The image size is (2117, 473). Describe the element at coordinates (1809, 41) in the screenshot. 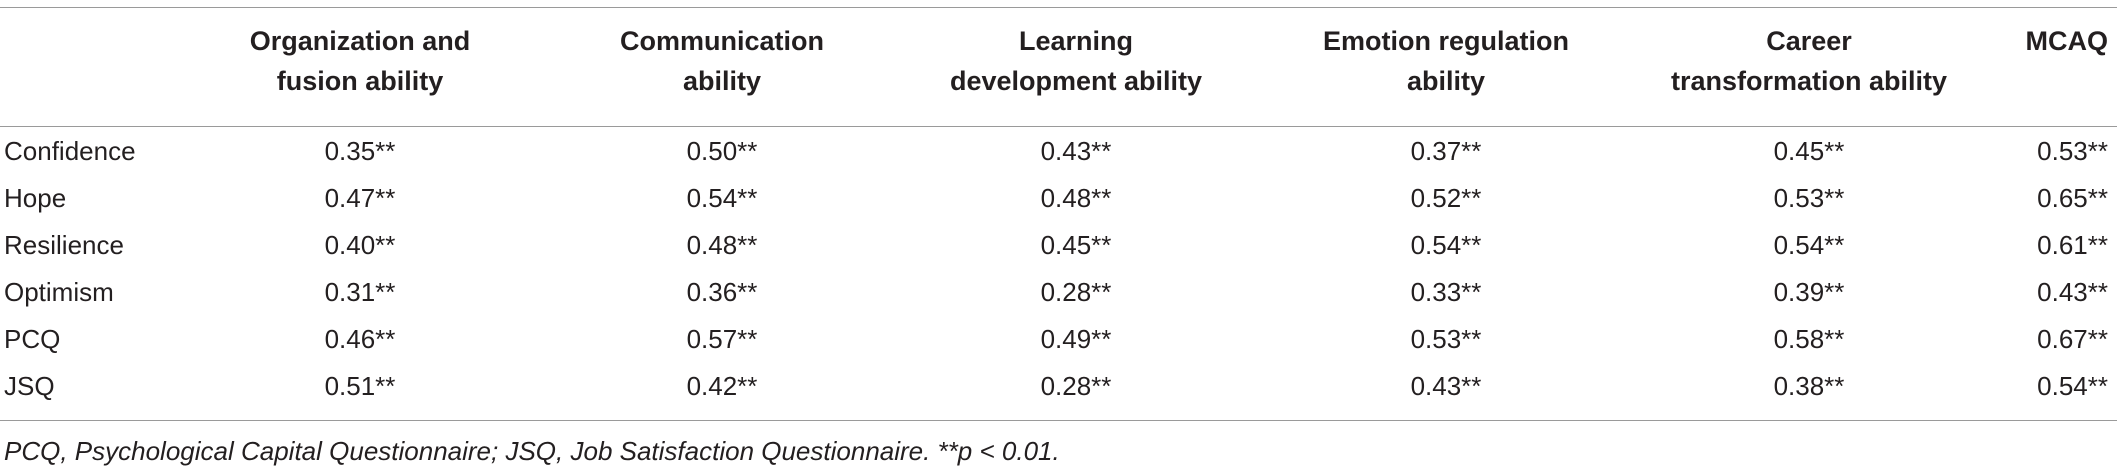

I see `column-header: Career` at that location.